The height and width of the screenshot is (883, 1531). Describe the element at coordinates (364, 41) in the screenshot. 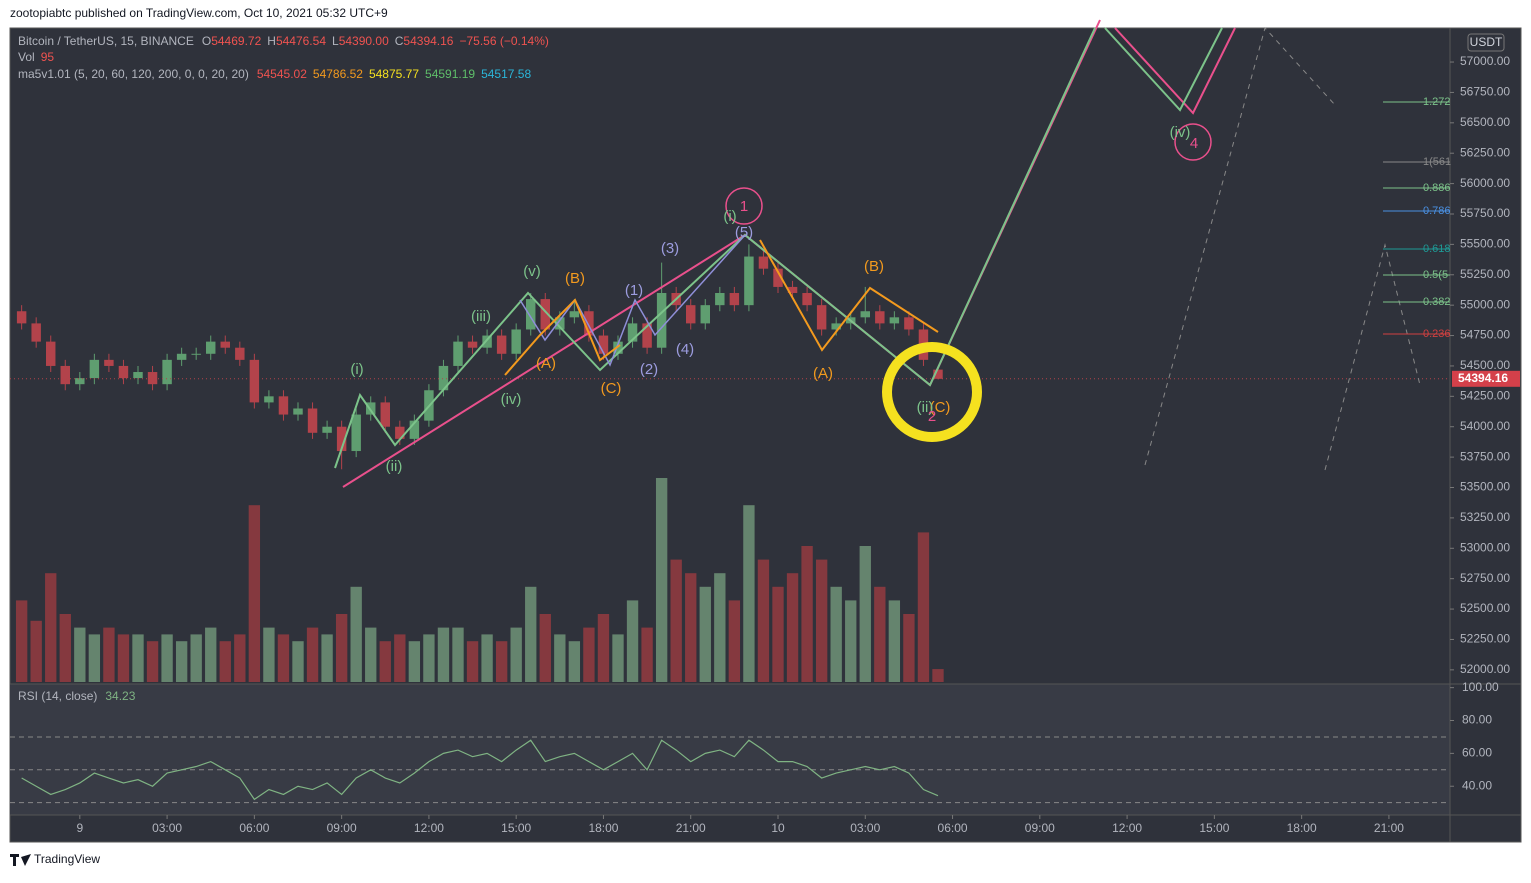

I see `legend-value: 54390.00` at that location.